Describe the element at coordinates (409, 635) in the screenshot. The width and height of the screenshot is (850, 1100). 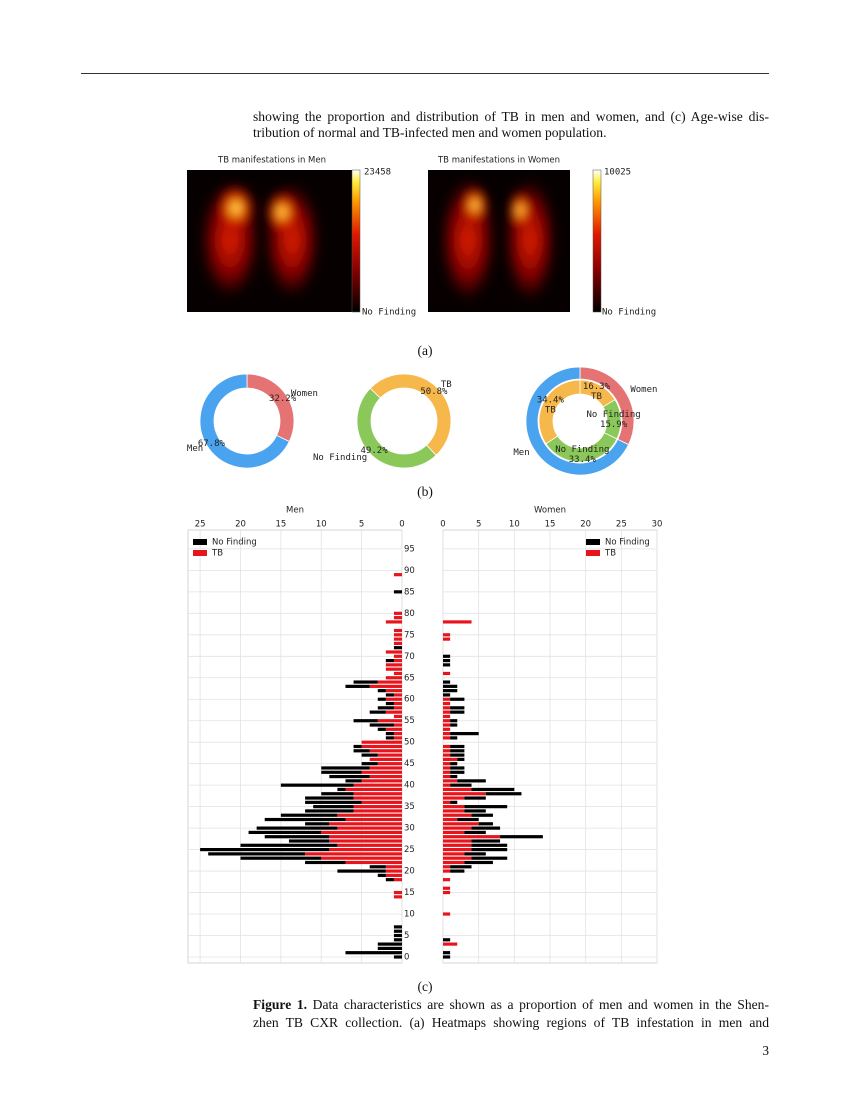
I see `y-tick-label: 75` at that location.